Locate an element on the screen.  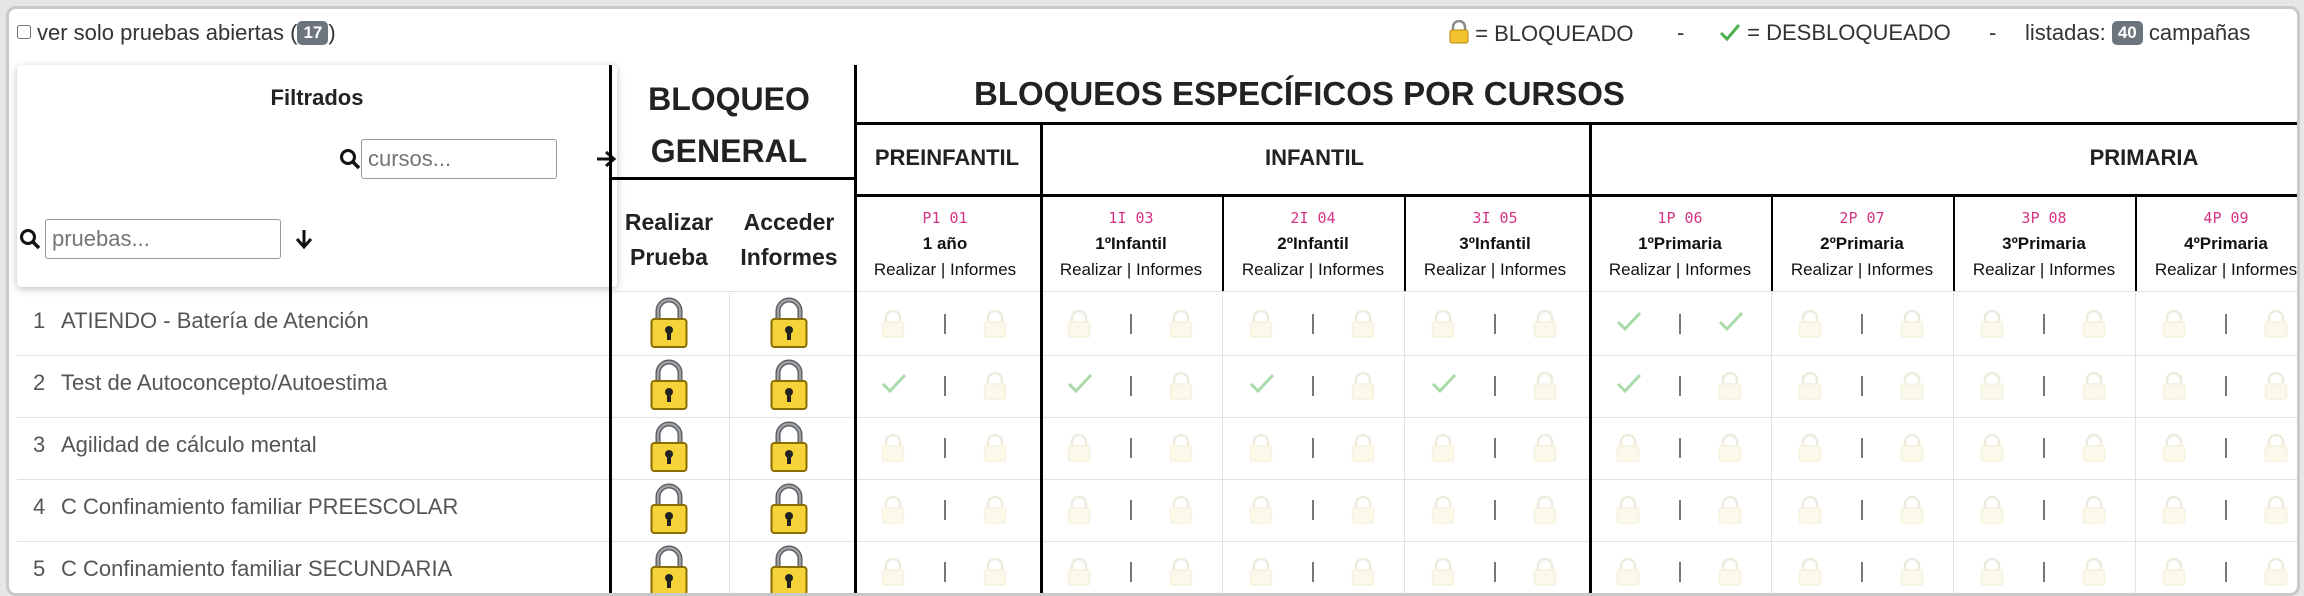
course-subheader: Realizar | Informes is located at coordinates (2226, 269).